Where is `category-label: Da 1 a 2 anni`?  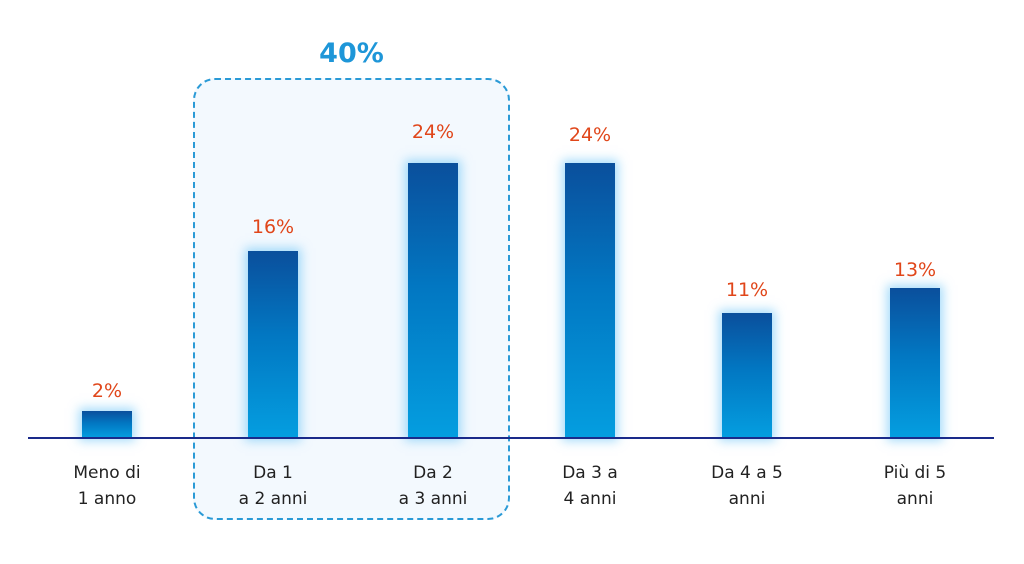
category-label: Da 1 a 2 anni is located at coordinates (273, 486).